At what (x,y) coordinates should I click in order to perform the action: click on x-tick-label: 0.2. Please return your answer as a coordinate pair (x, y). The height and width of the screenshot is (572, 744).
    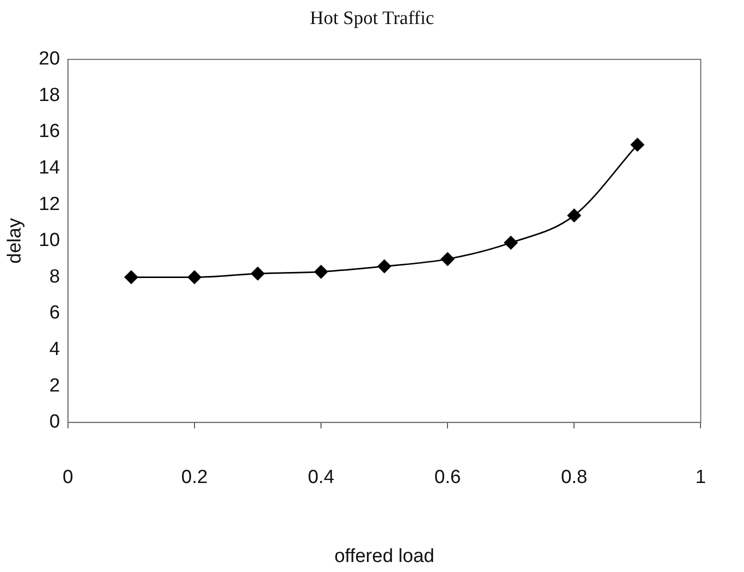
    Looking at the image, I should click on (194, 477).